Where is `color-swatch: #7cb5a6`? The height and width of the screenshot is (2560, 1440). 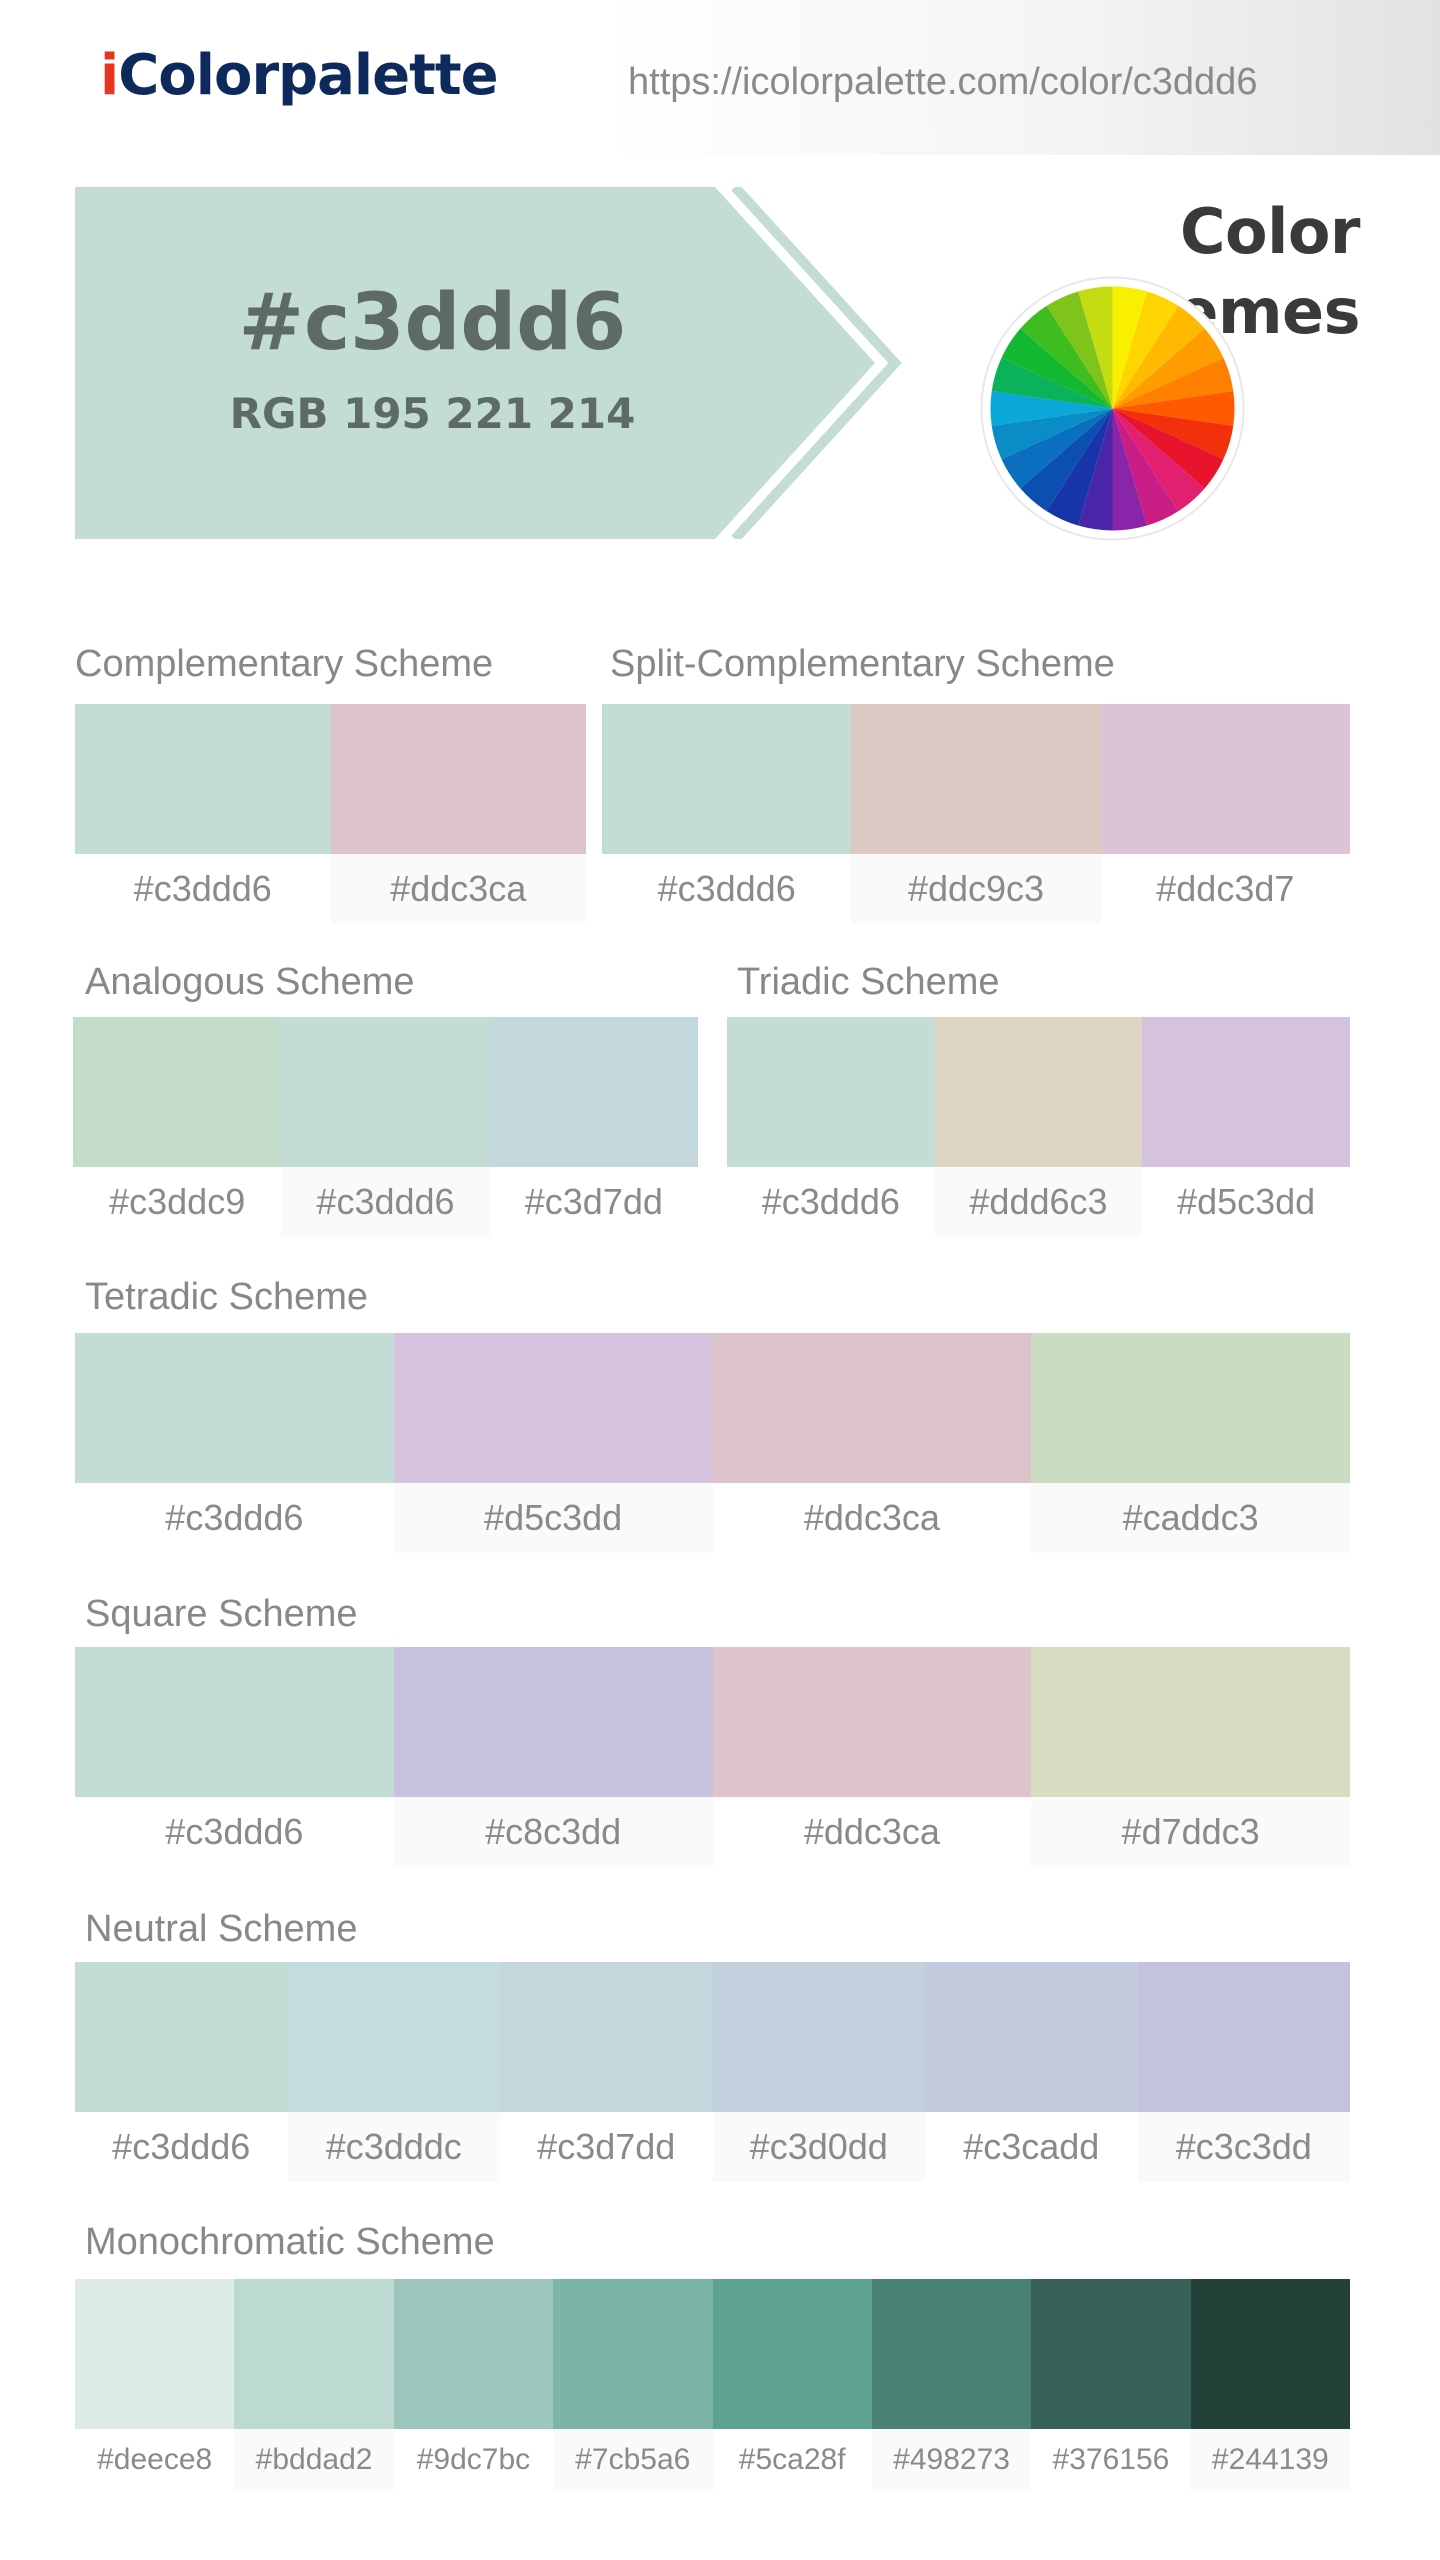
color-swatch: #7cb5a6 is located at coordinates (633, 2385).